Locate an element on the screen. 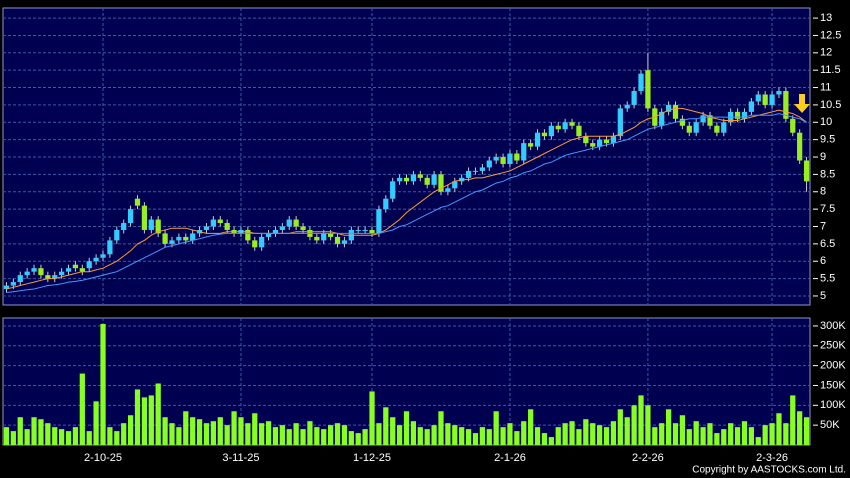 The image size is (850, 478). y-tick-label: 12.5 is located at coordinates (830, 35).